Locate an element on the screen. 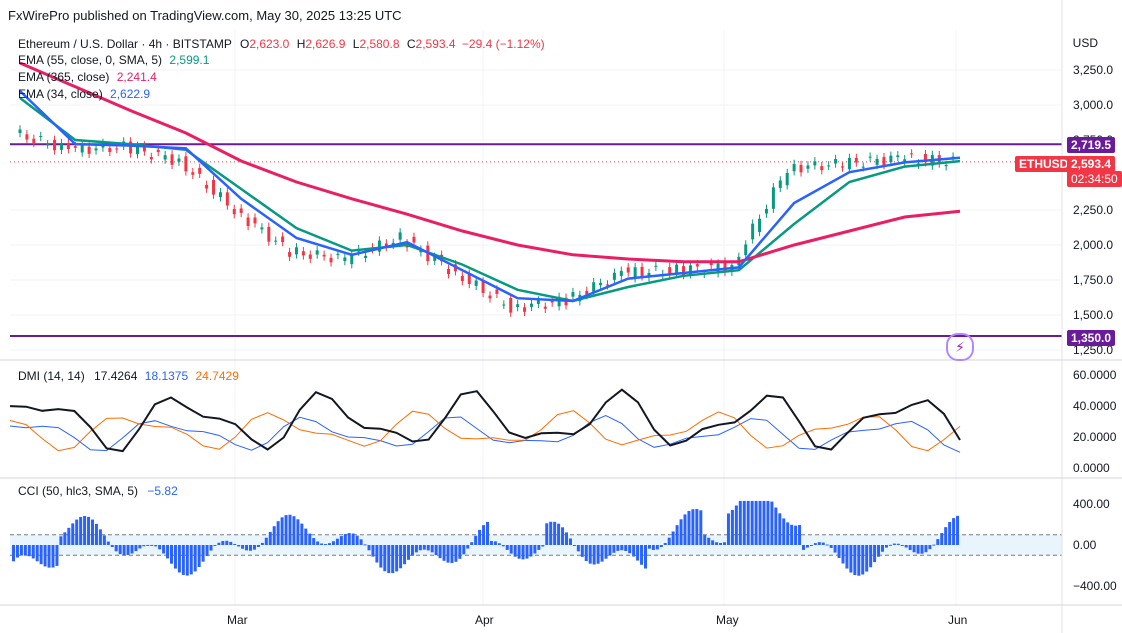 This screenshot has height=633, width=1122. lightning-icon: ⚡ is located at coordinates (960, 347).